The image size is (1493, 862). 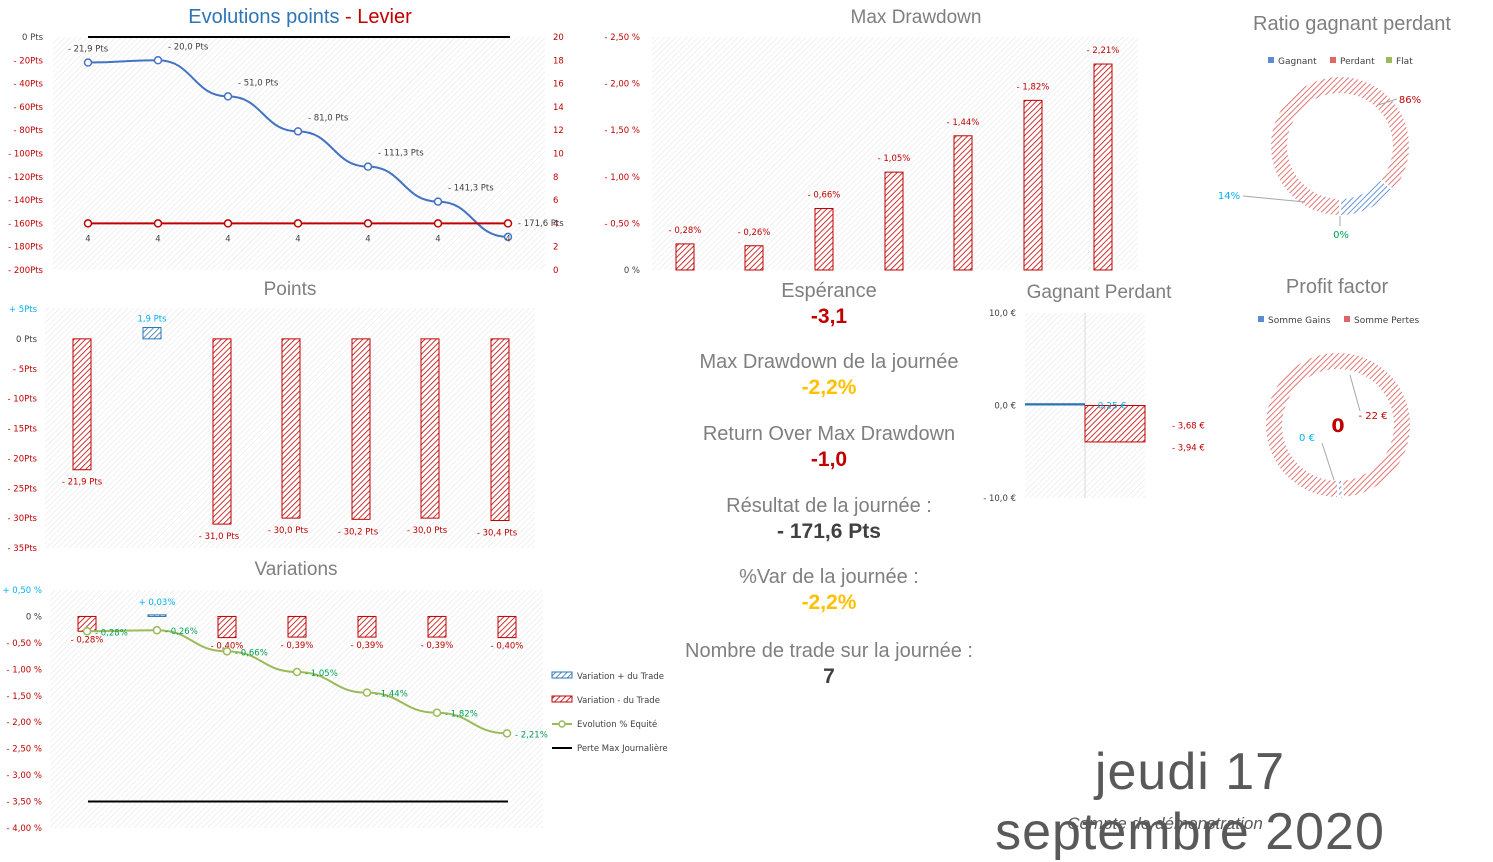 I want to click on points-bar-positive, so click(x=152, y=333).